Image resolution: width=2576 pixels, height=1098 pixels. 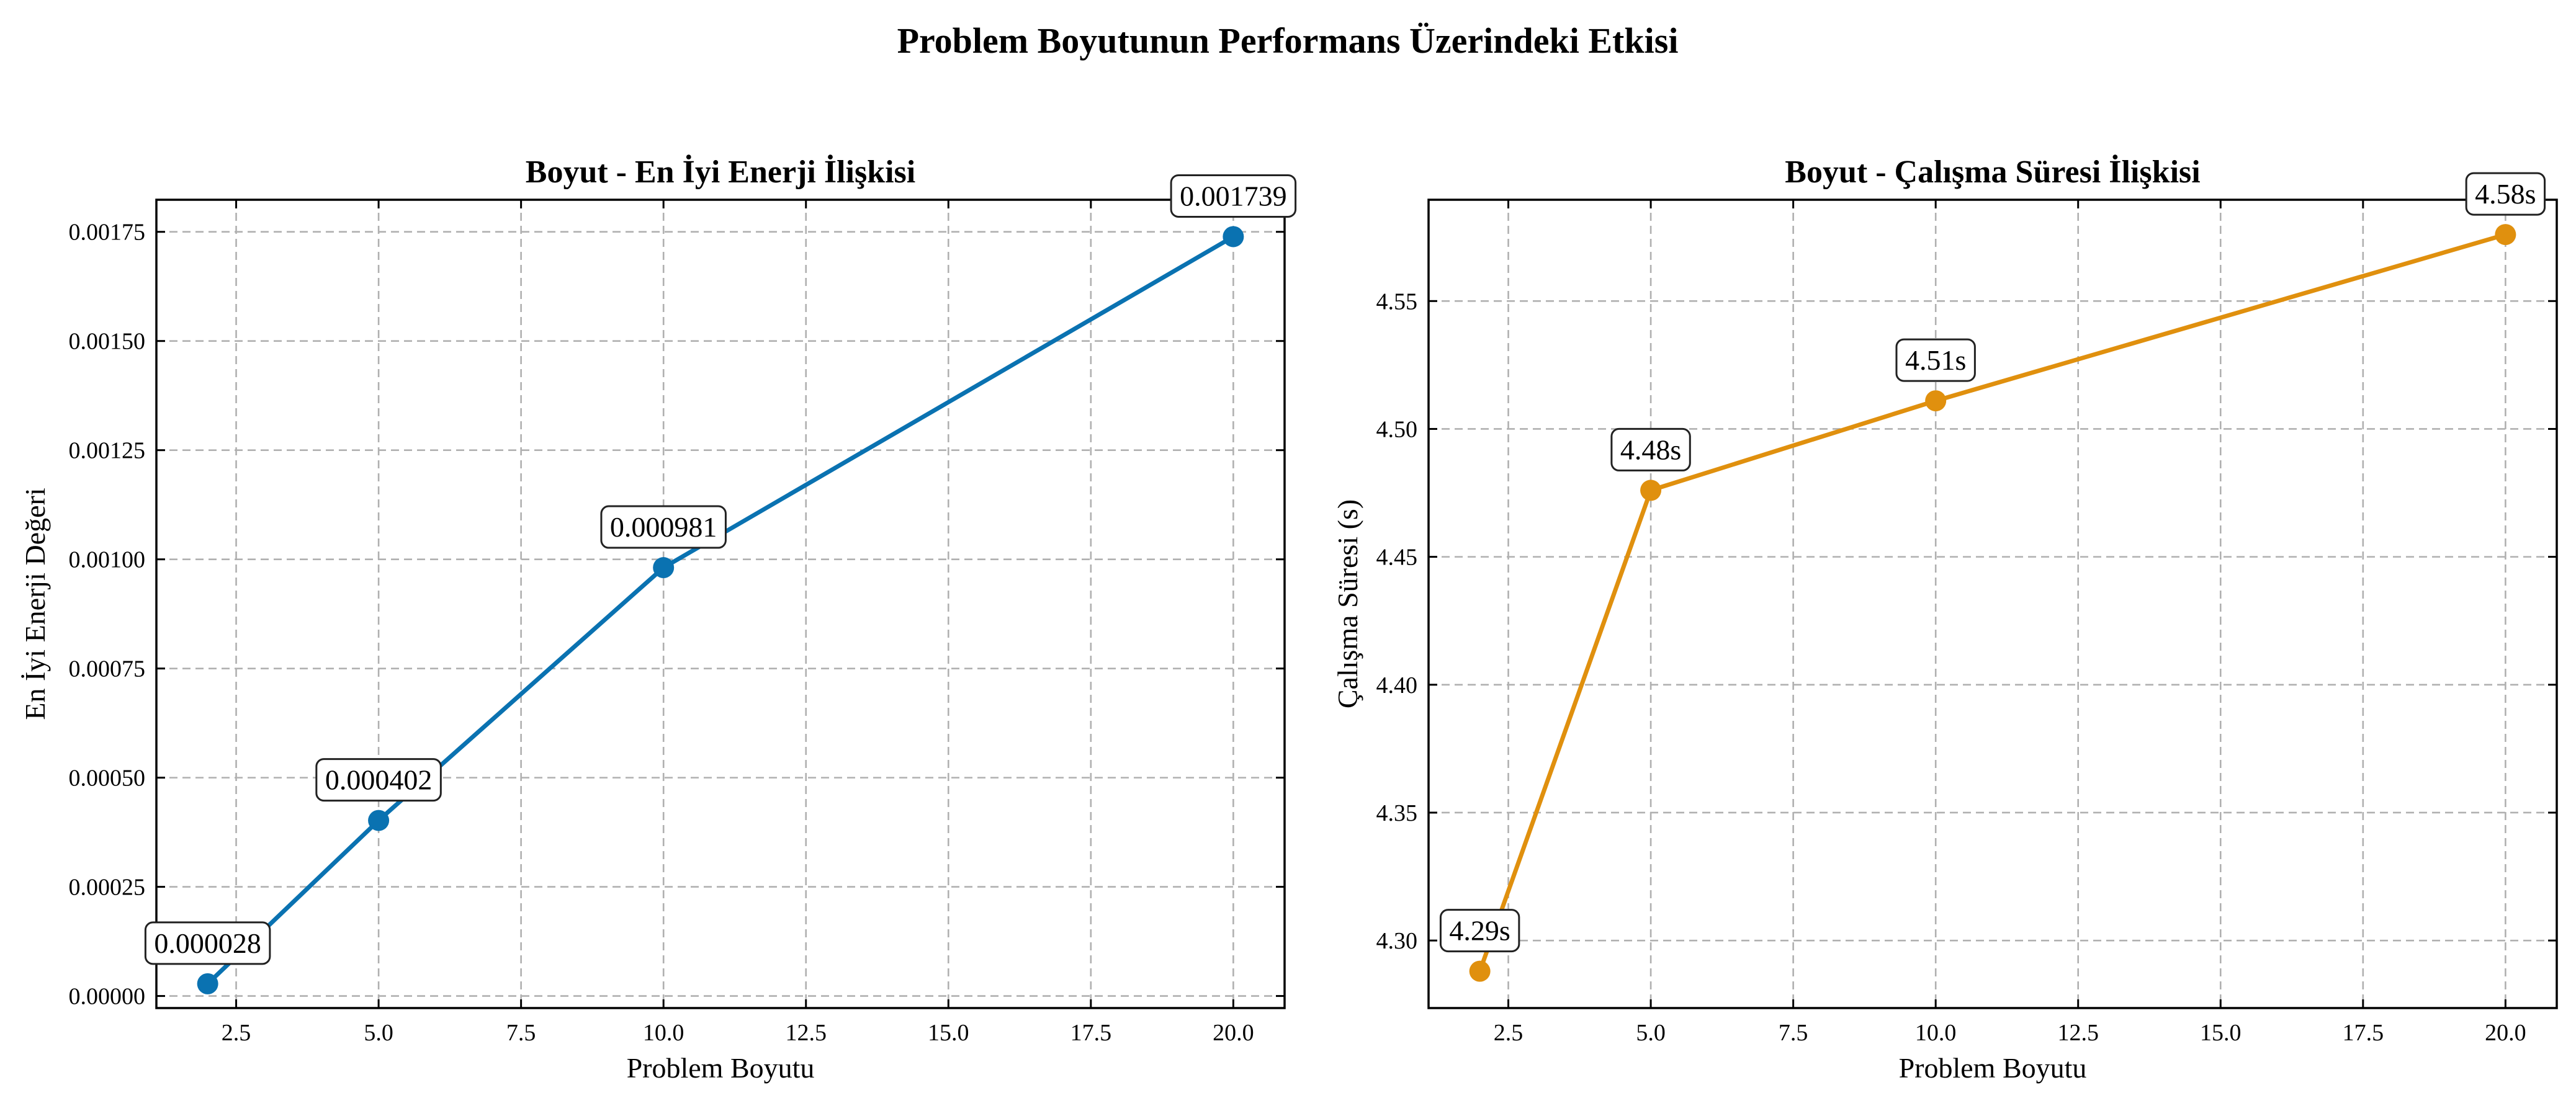 I want to click on chart-energy-ytick-label-4: 0.00100, so click(x=108, y=560).